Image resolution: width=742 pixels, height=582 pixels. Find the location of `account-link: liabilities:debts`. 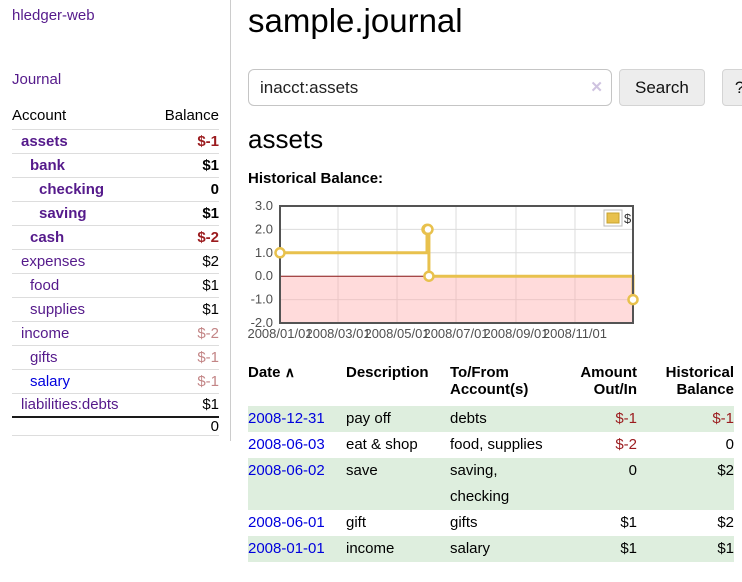

account-link: liabilities:debts is located at coordinates (70, 405).